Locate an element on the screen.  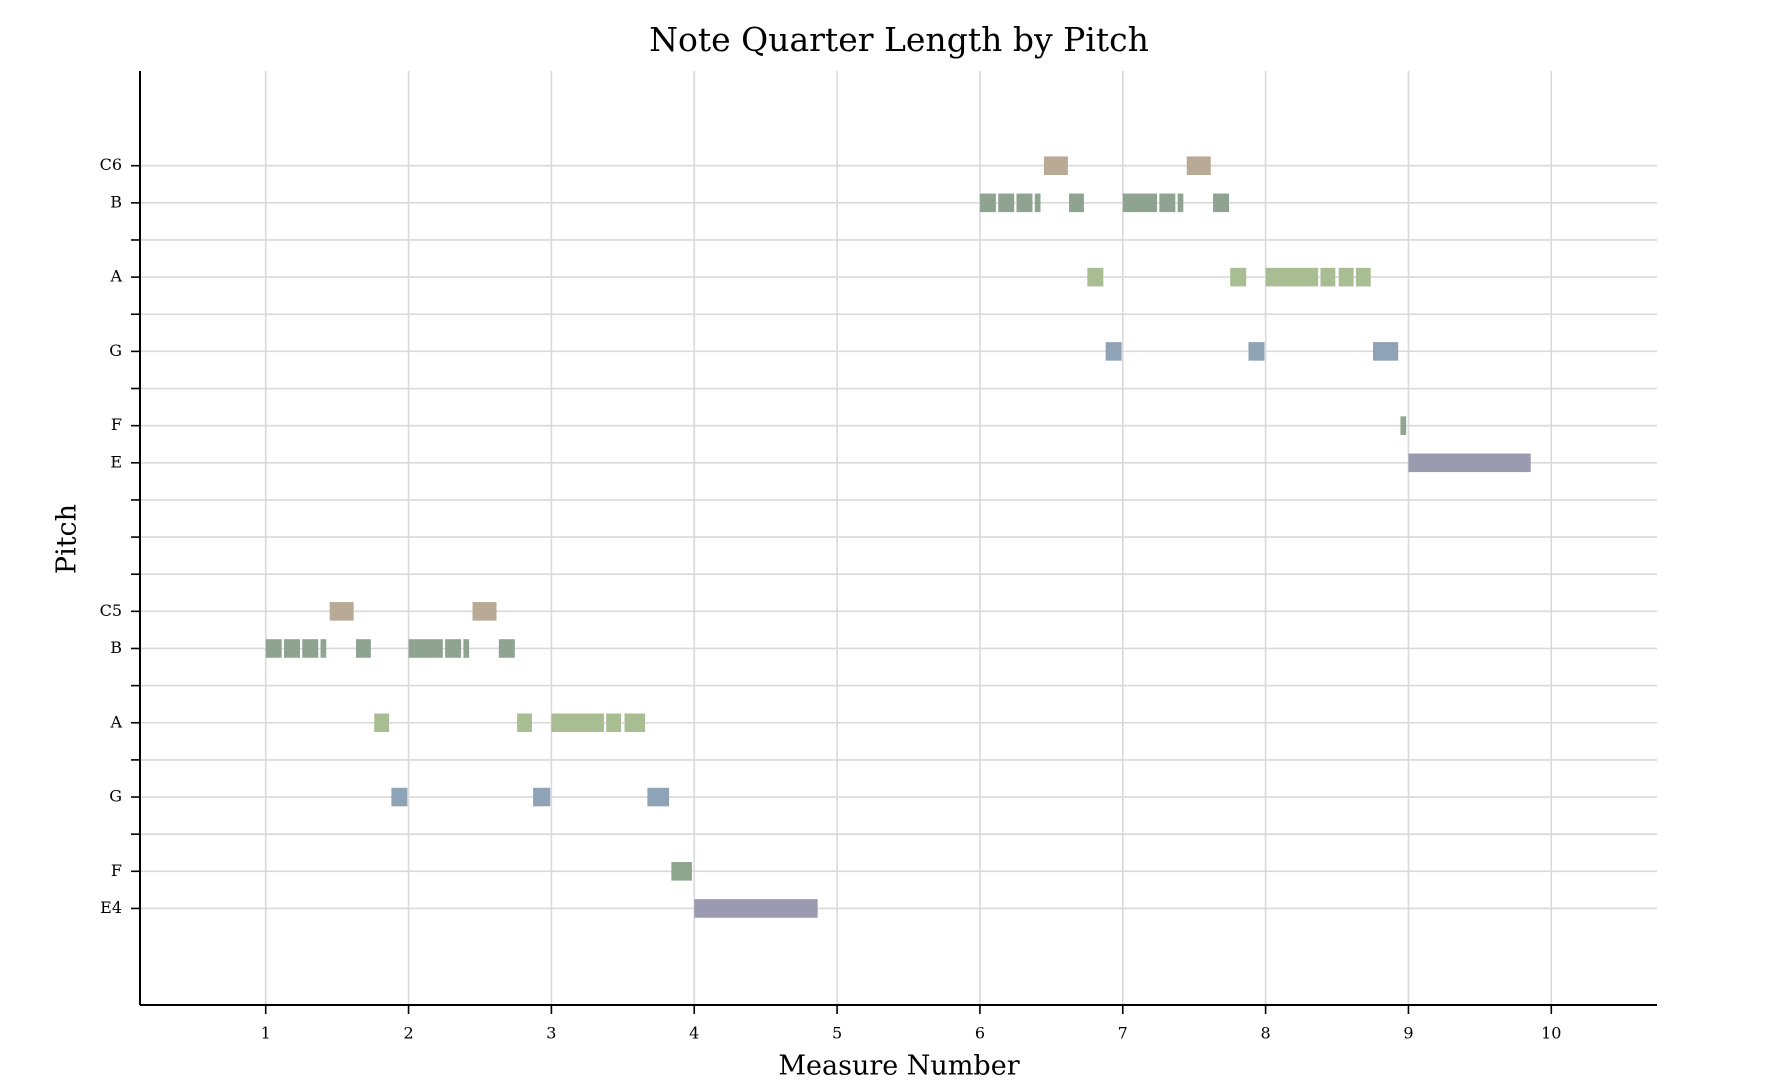
x-tick-label: 10 is located at coordinates (1551, 1033).